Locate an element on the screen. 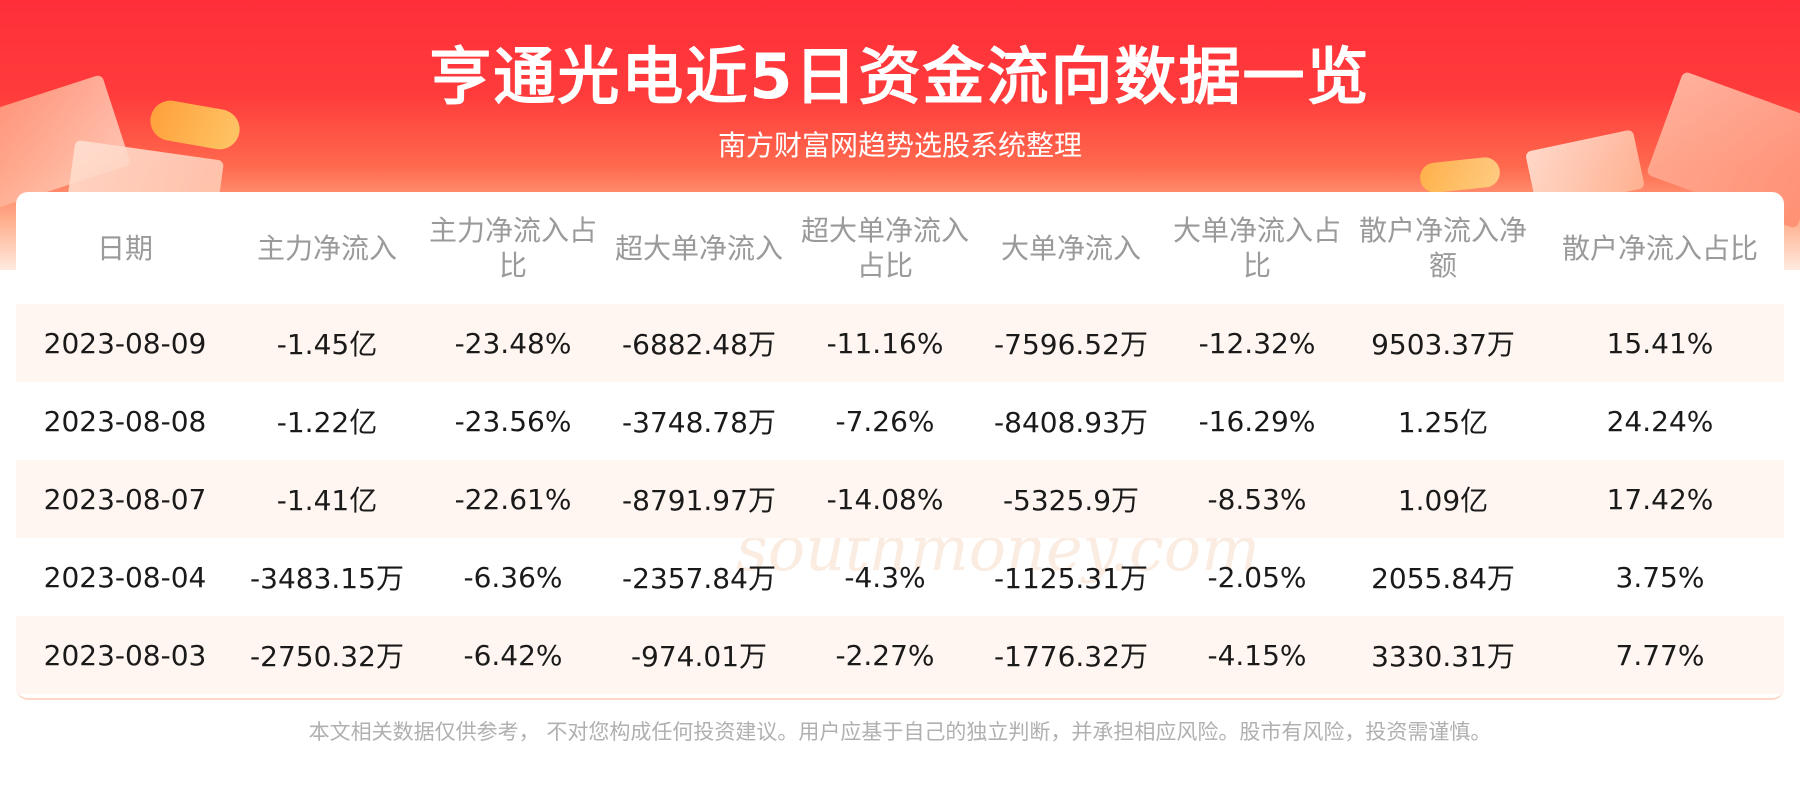 This screenshot has width=1800, height=800. page-title: 亨通光电近5日资金流向数据一览 is located at coordinates (900, 76).